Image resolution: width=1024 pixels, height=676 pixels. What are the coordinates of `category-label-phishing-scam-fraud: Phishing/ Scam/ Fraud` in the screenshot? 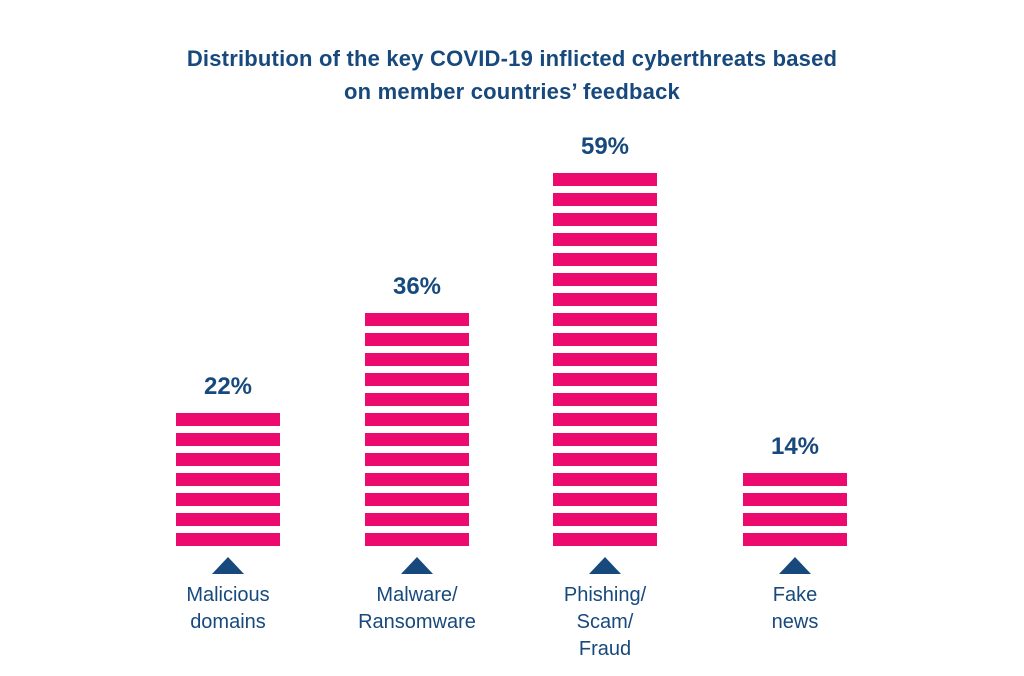 It's located at (605, 622).